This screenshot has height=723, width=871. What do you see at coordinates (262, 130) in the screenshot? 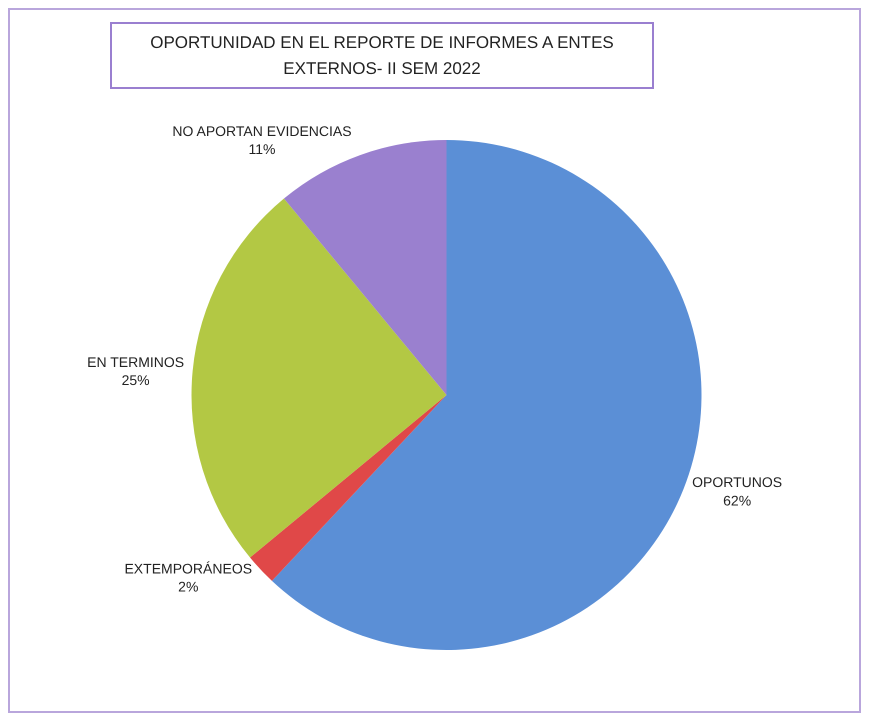
I see `slice-label: NO APORTAN EVIDENCIAS` at bounding box center [262, 130].